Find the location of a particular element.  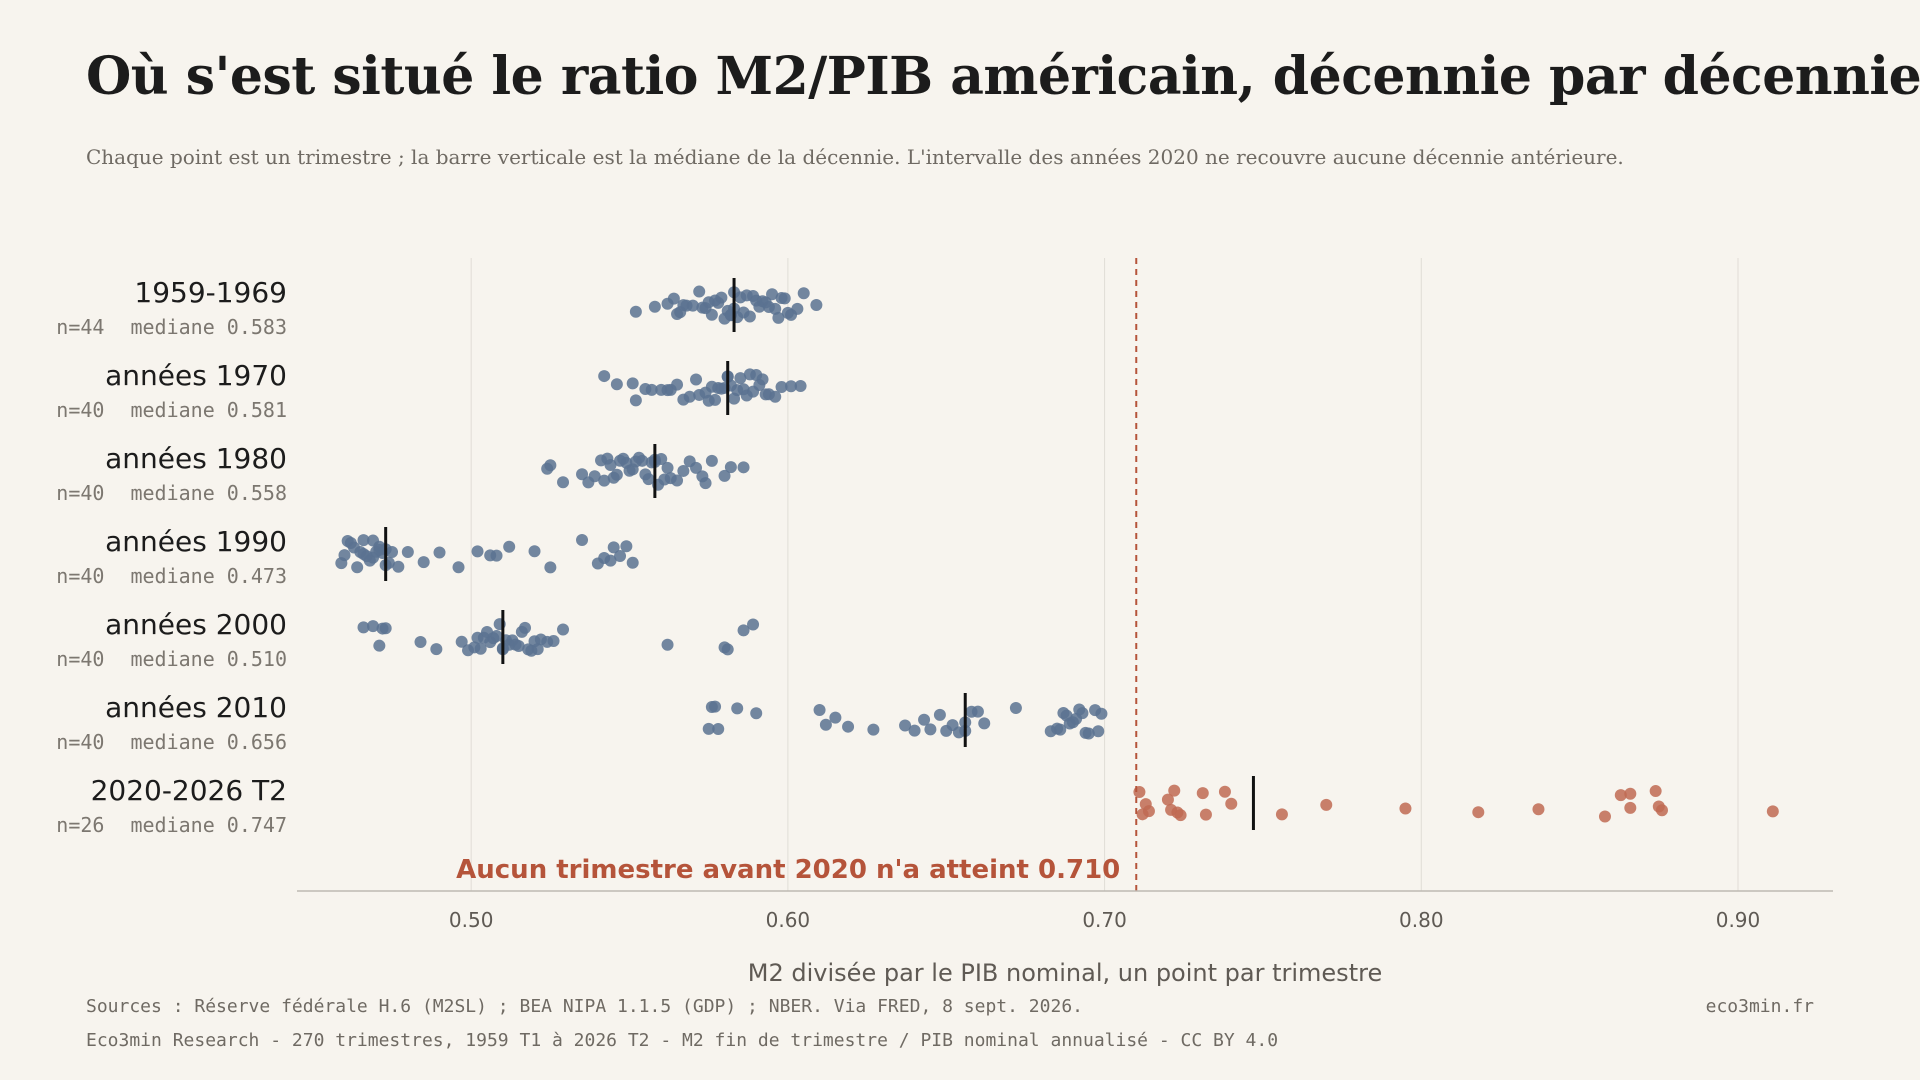

row-median-label: mediane 0.510 is located at coordinates (208, 659).